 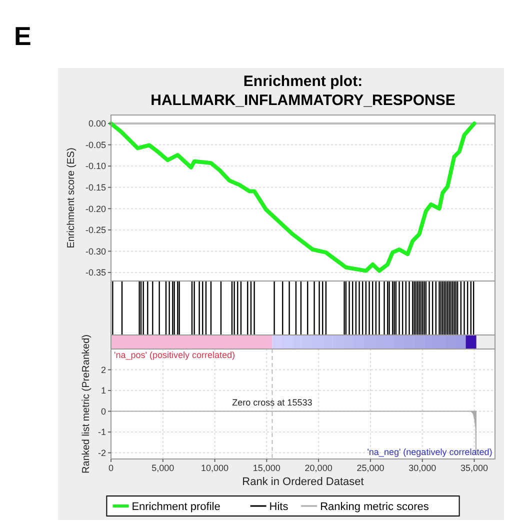 What do you see at coordinates (23, 36) in the screenshot?
I see `text: E` at bounding box center [23, 36].